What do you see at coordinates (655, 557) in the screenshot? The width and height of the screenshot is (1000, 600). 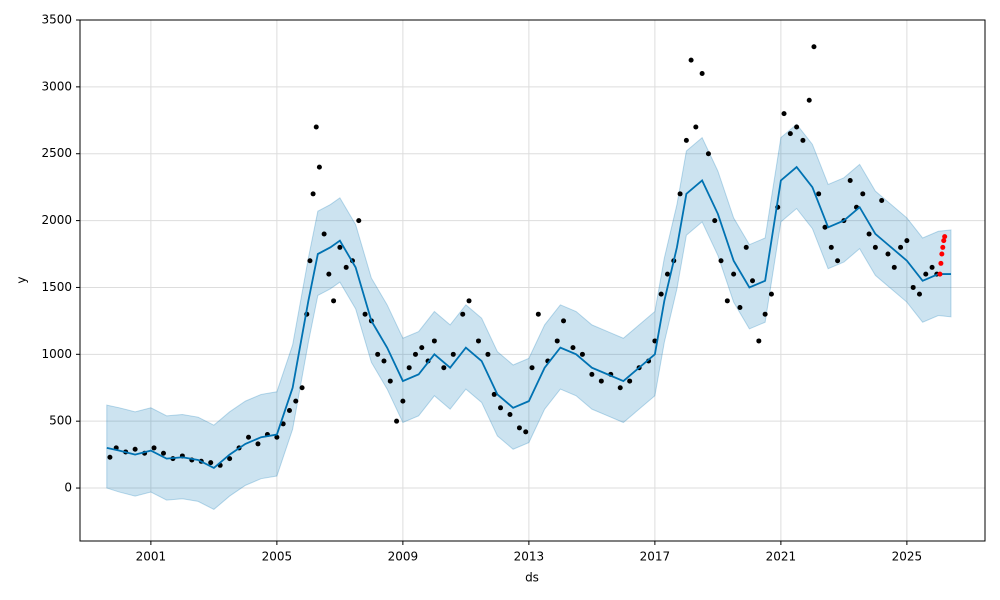 I see `x-tick-label: 2017` at bounding box center [655, 557].